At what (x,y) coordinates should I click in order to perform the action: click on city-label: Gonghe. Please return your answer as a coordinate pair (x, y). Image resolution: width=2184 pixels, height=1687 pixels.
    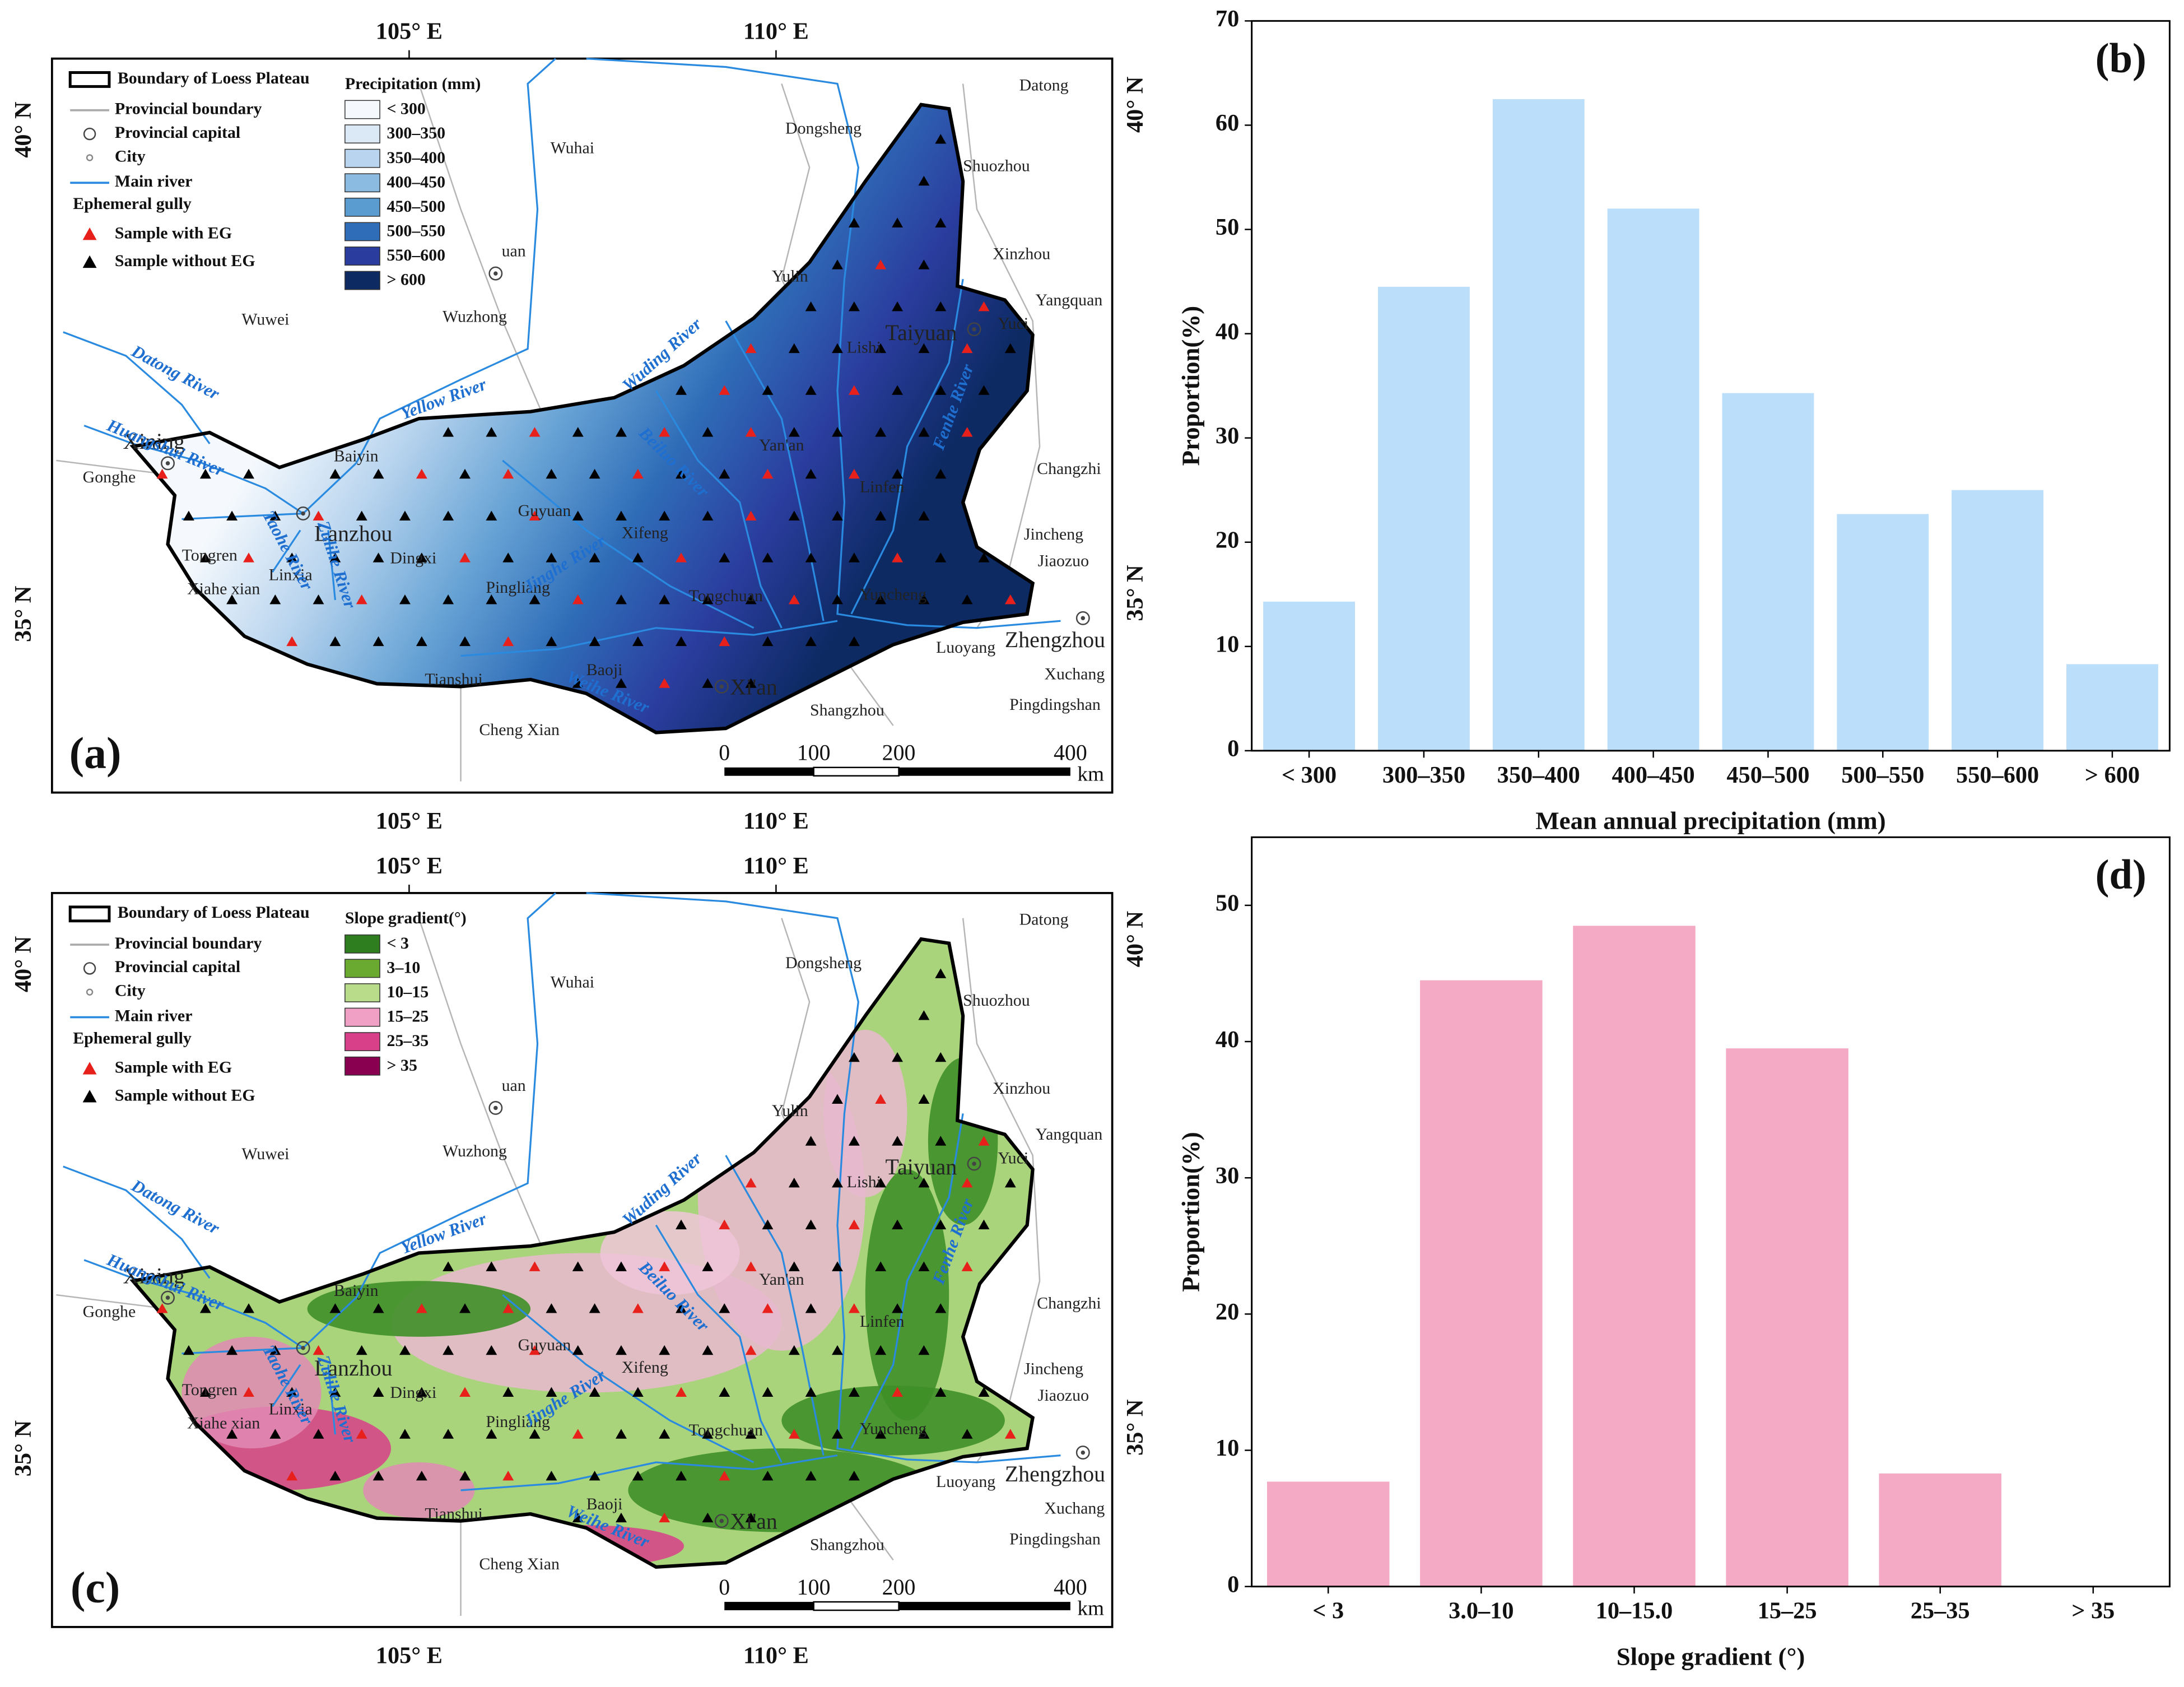
    Looking at the image, I should click on (110, 1311).